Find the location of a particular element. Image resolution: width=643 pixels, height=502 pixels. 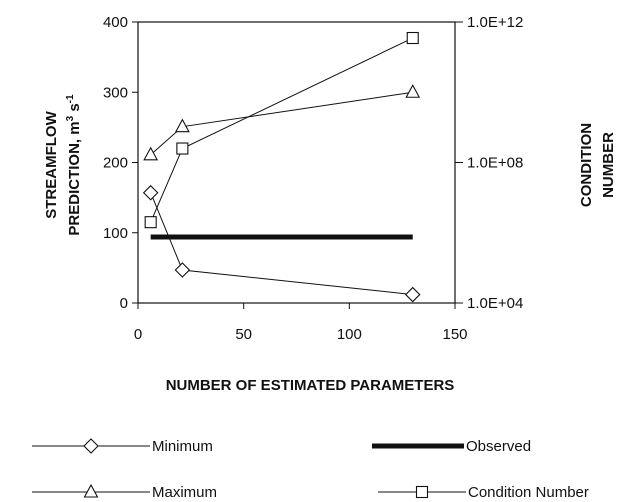

y-tick-label: 100 is located at coordinates (115, 233).